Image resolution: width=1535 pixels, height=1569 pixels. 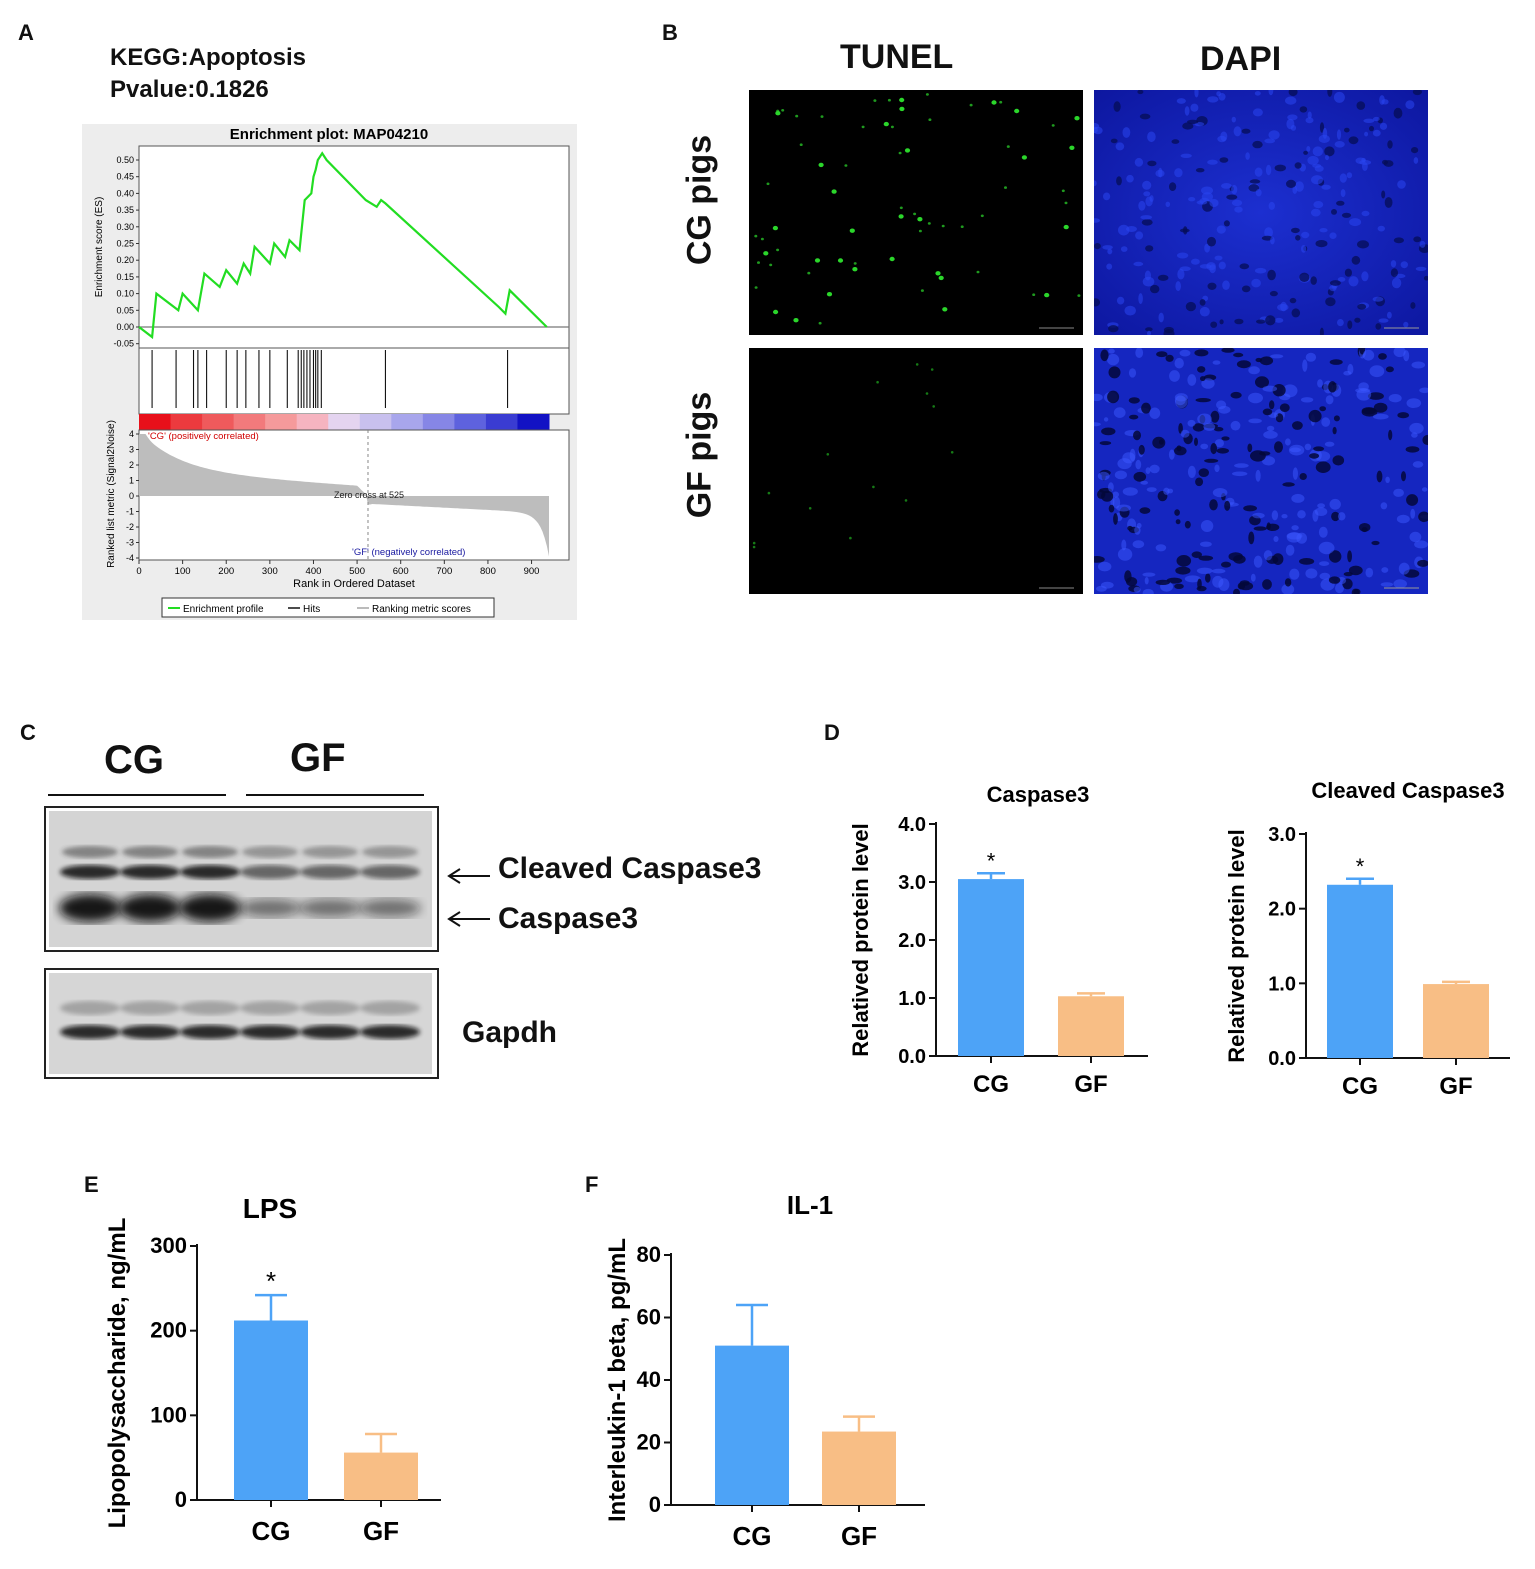 What do you see at coordinates (335, 795) in the screenshot?
I see `gf-group-line` at bounding box center [335, 795].